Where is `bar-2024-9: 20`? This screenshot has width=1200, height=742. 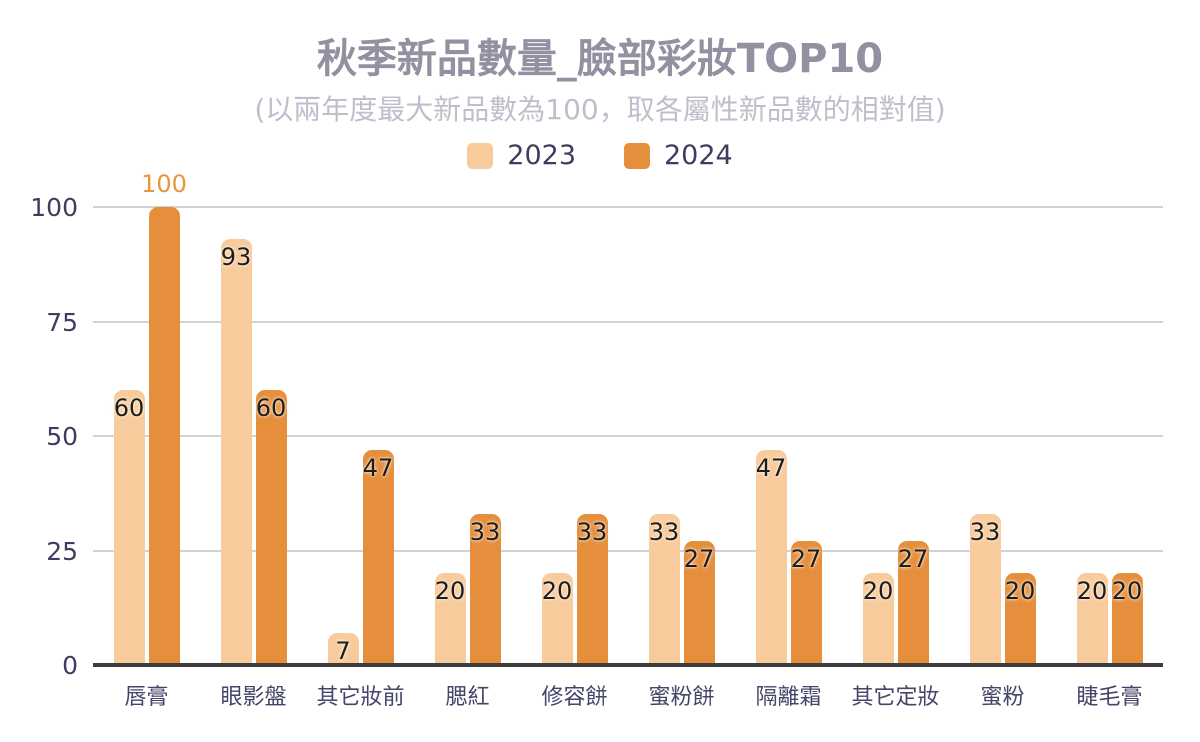
bar-2024-9: 20 is located at coordinates (1020, 619).